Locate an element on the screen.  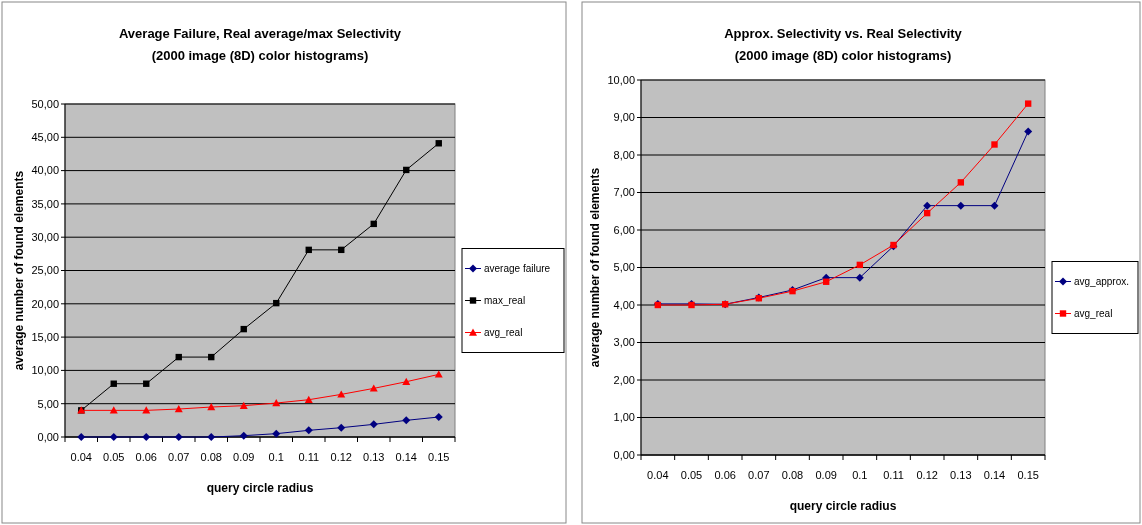
y-tick-label: 9,00 is located at coordinates (624, 117).